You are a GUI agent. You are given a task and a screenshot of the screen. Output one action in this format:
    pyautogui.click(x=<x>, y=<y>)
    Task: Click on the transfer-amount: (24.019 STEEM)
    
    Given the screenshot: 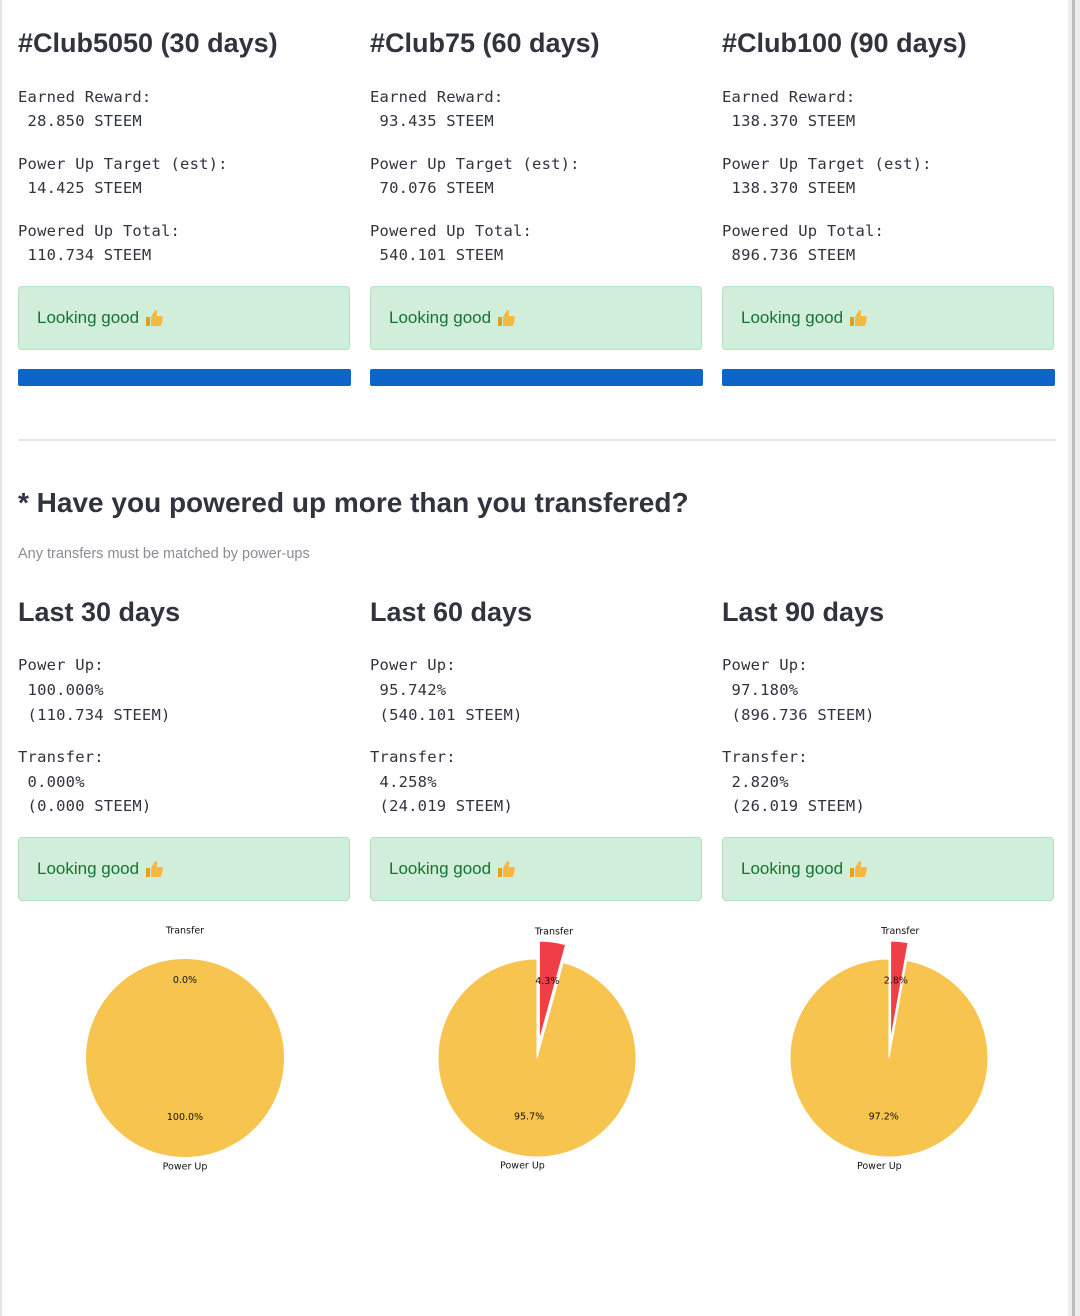 What is the action you would take?
    pyautogui.click(x=441, y=806)
    